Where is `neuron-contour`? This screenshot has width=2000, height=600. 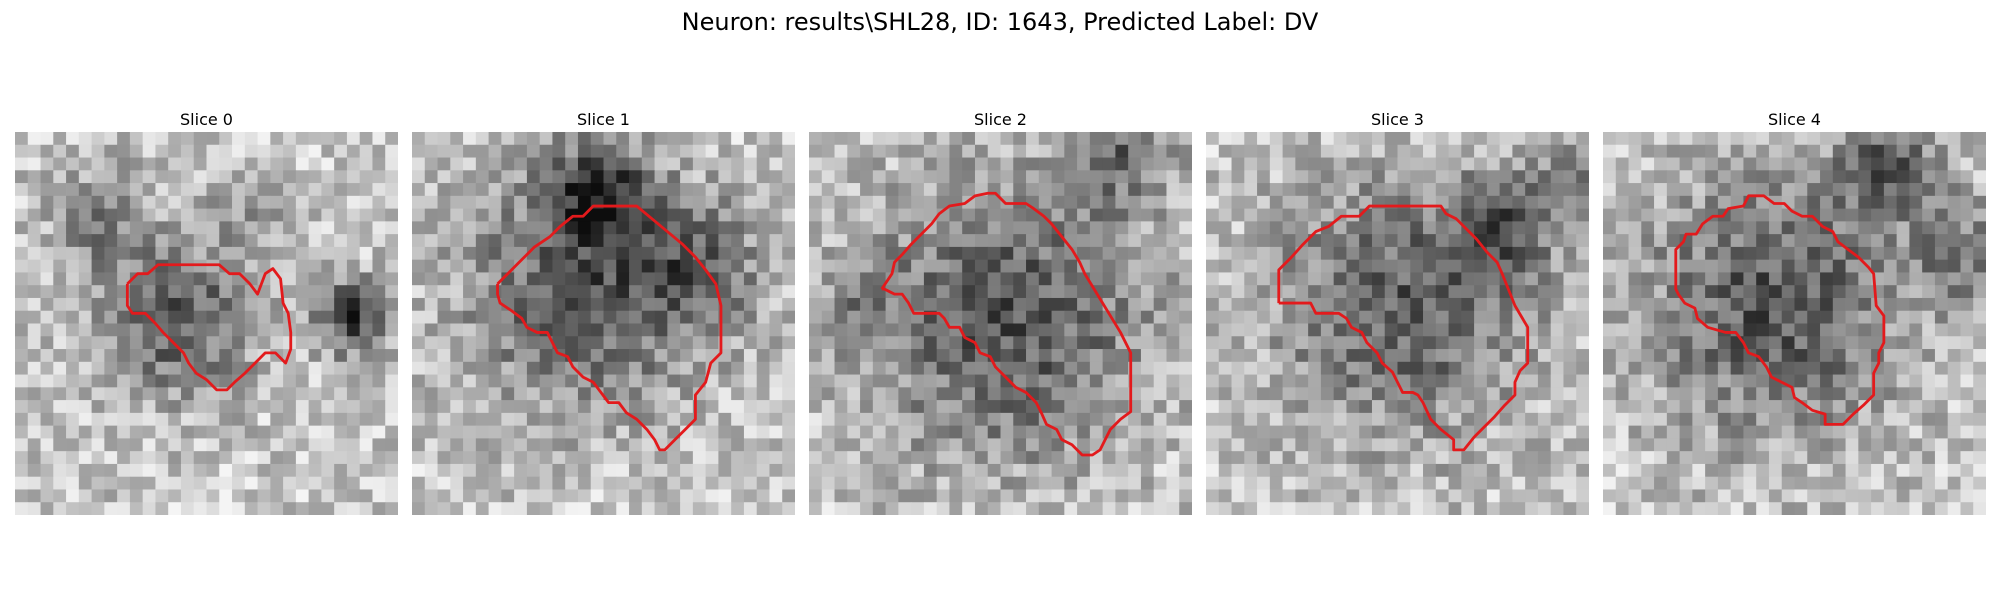 neuron-contour is located at coordinates (1006, 324).